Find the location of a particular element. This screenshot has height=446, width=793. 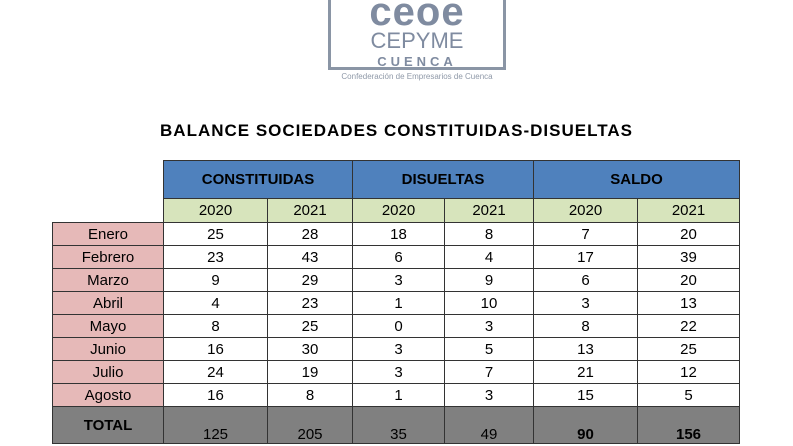

table-cell: 0 is located at coordinates (398, 326).